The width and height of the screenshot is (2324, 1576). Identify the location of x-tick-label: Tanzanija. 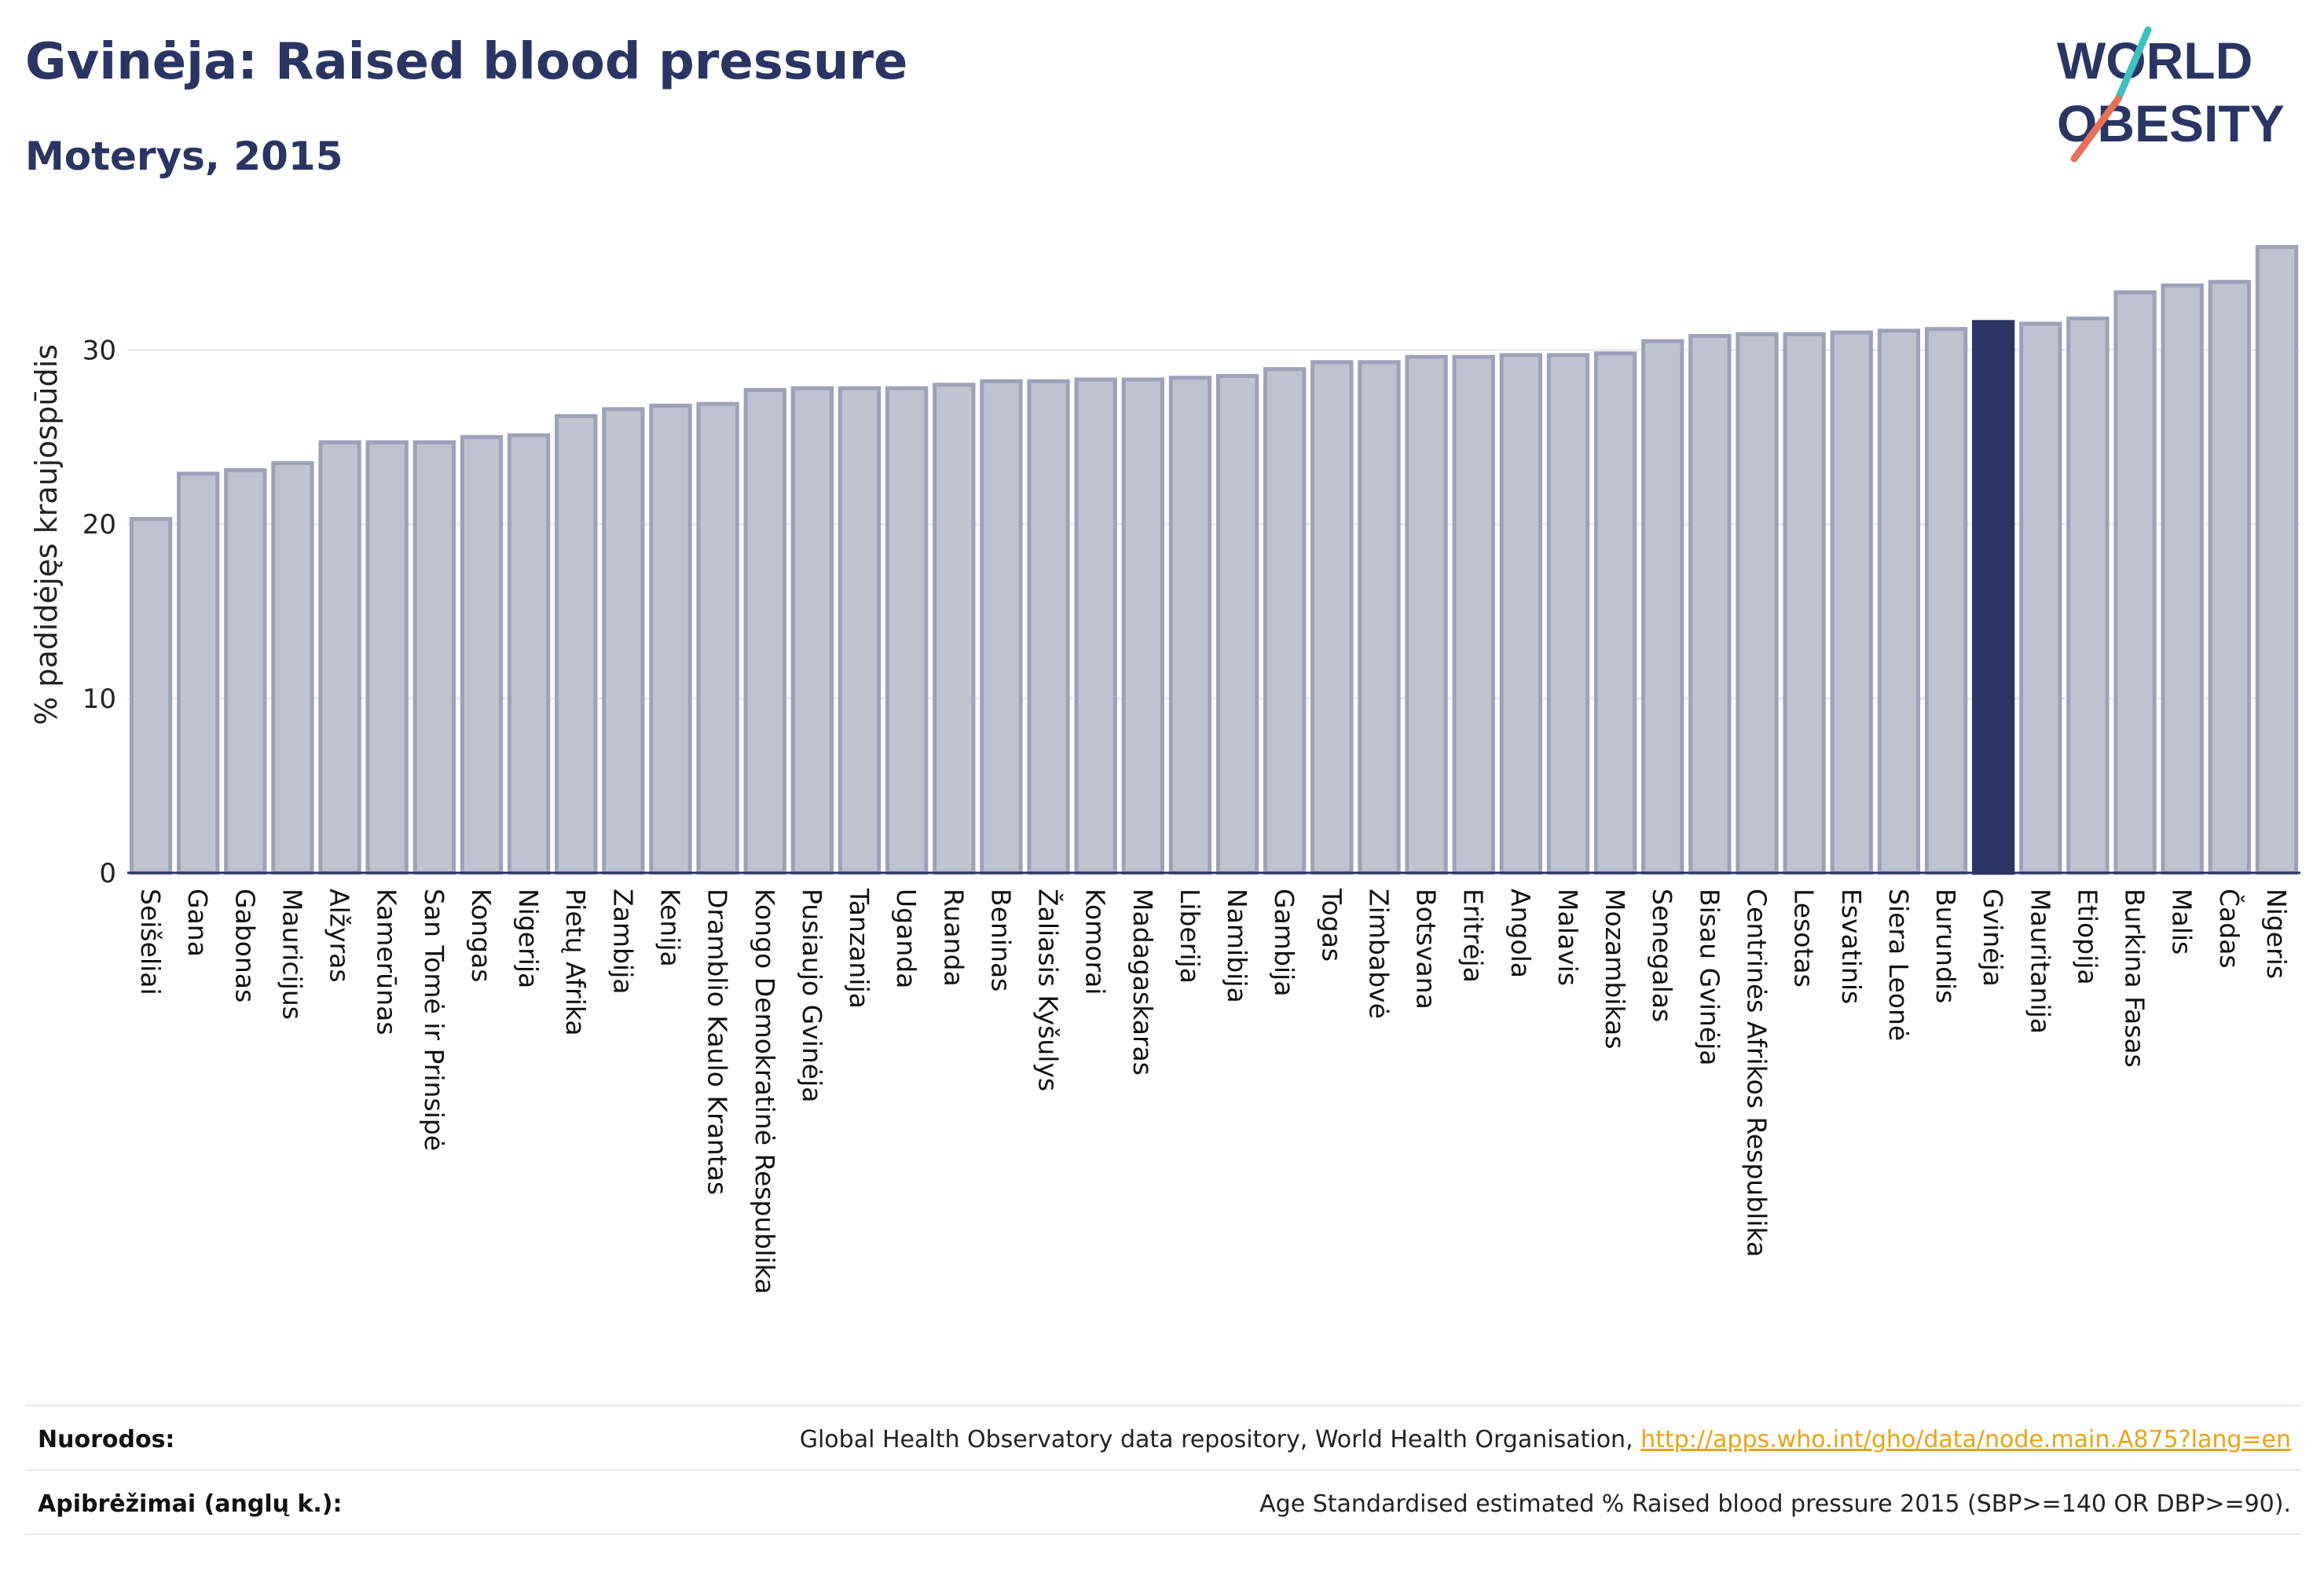
(859, 948).